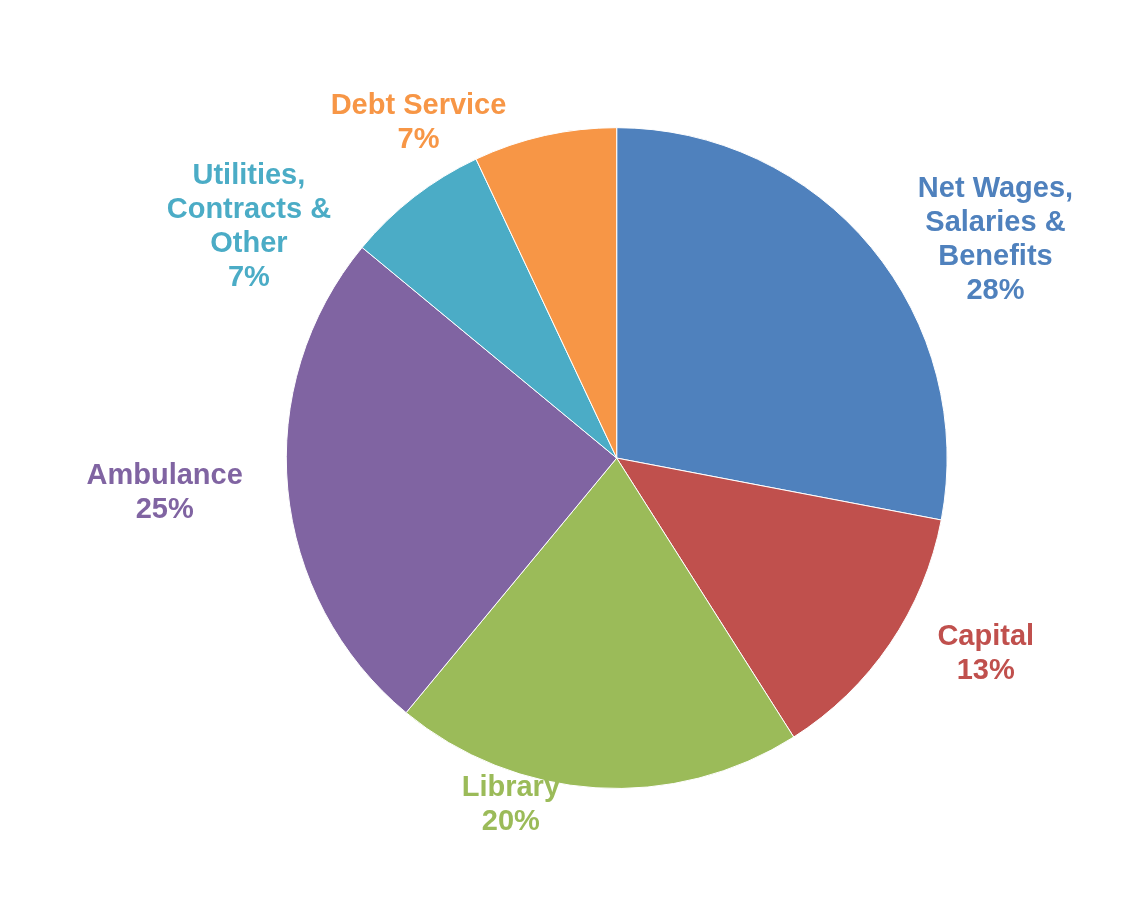 The height and width of the screenshot is (909, 1137). What do you see at coordinates (995, 220) in the screenshot?
I see `slice-label: Net Wages, Salaries & Benefits` at bounding box center [995, 220].